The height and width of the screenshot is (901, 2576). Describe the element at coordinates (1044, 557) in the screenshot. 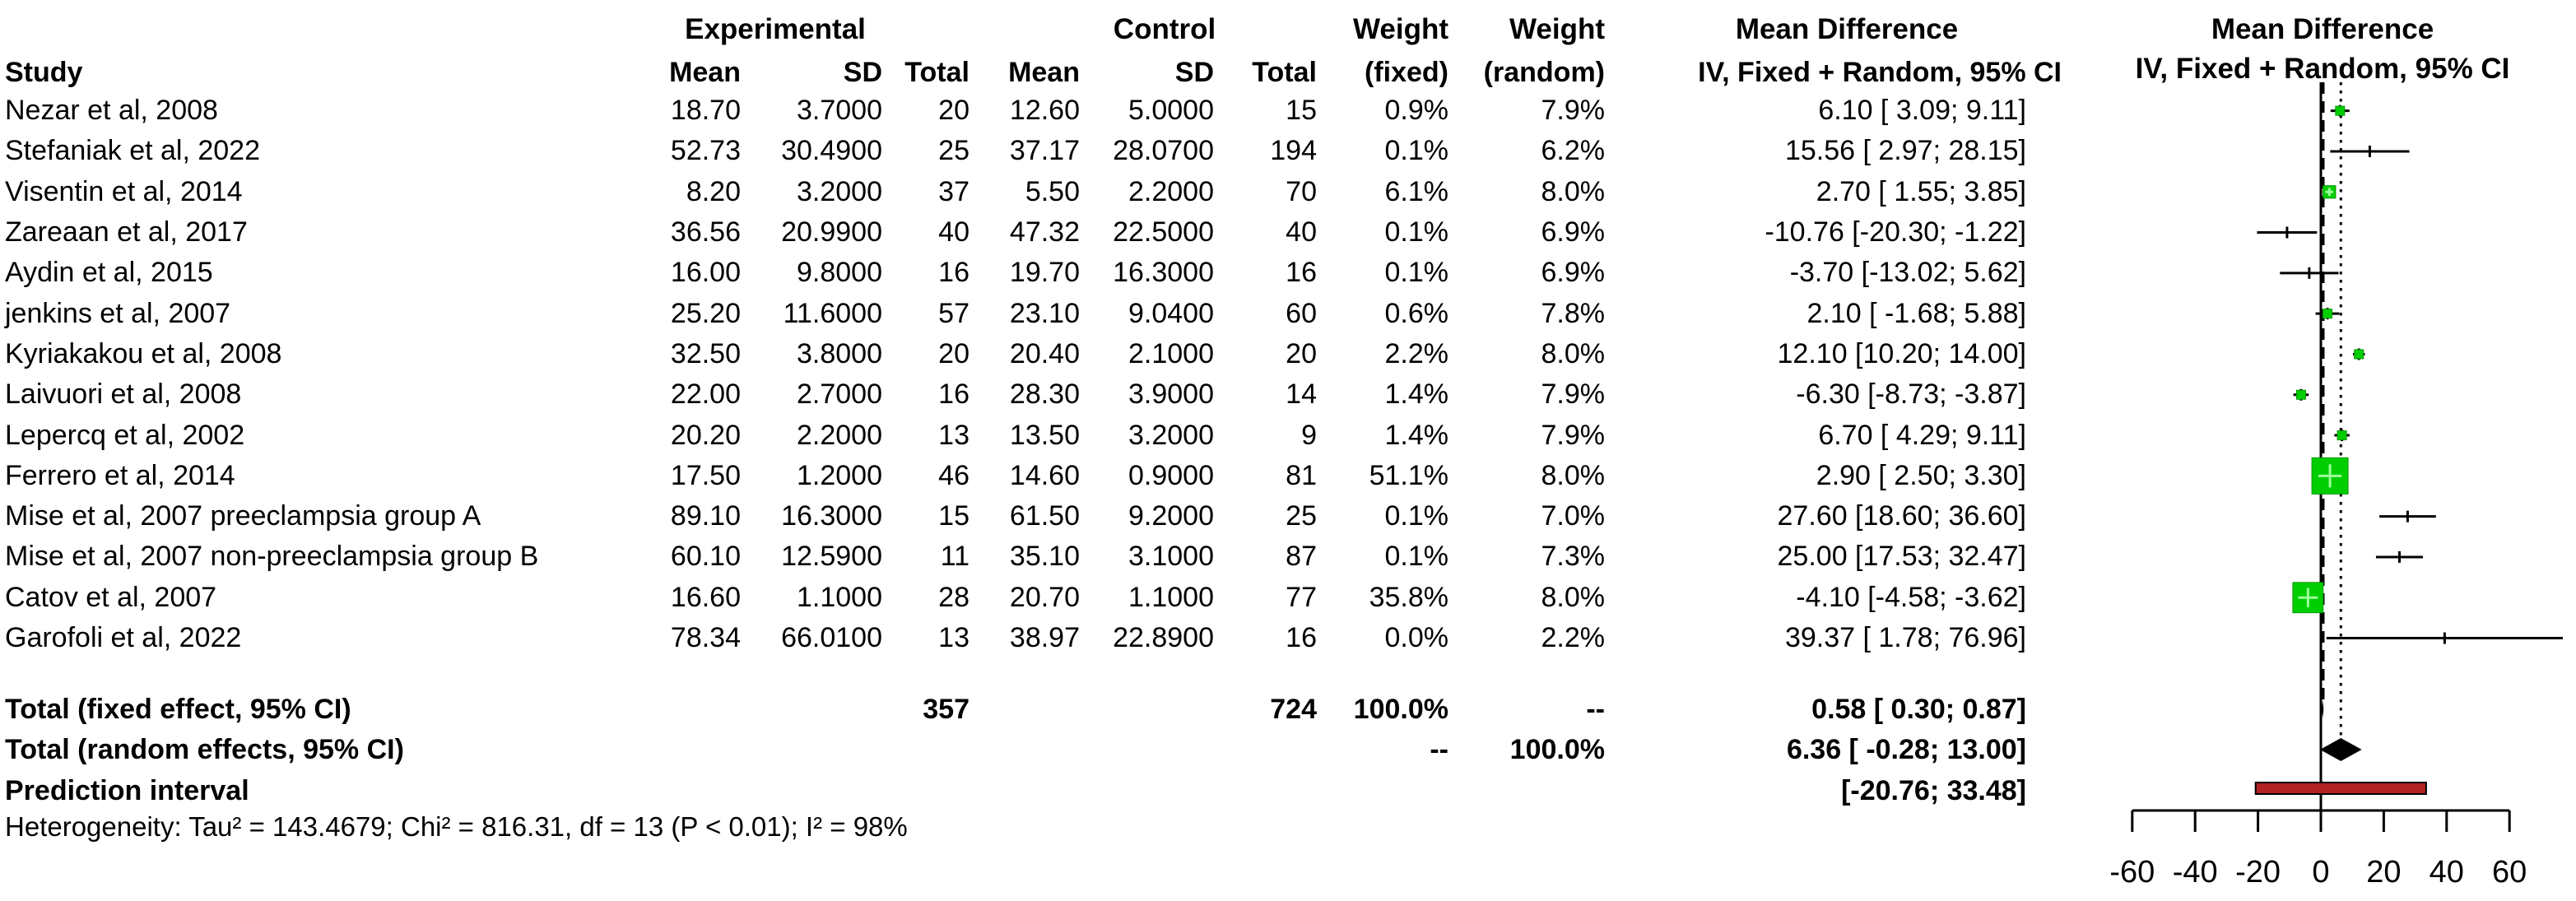

I see `cell-c_mean: 35.10` at that location.